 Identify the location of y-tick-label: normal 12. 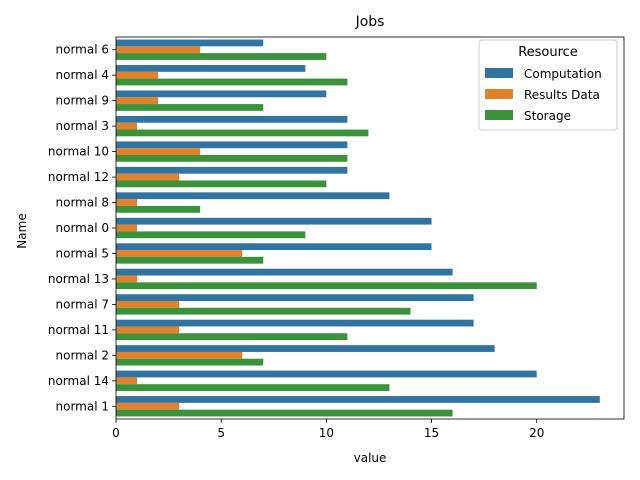
(78, 177).